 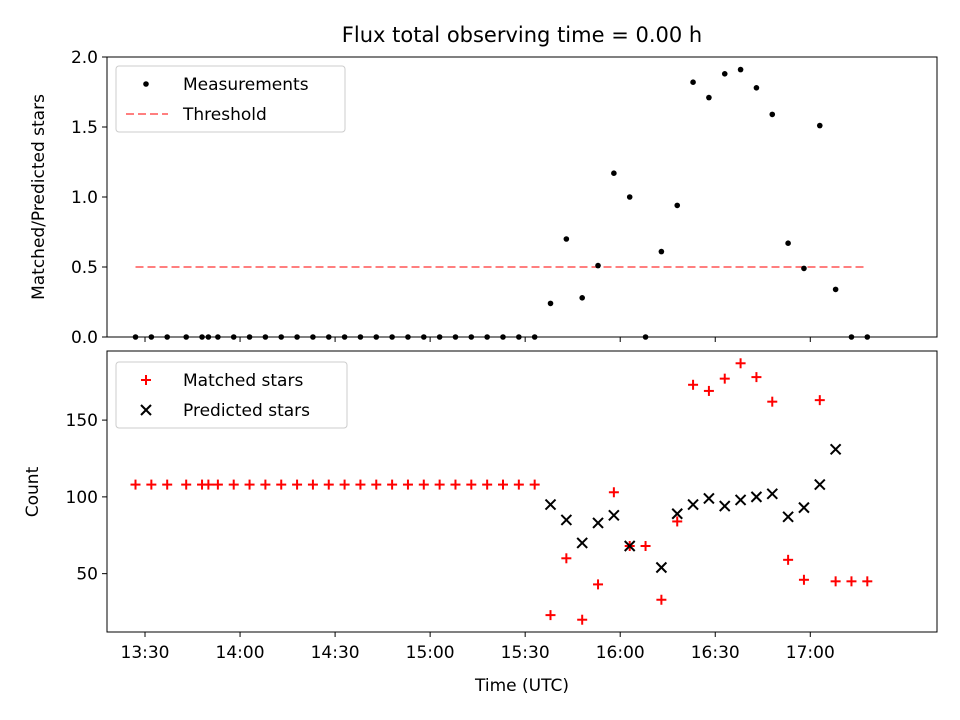 I want to click on top-y-tick-label: 0.5, so click(x=84, y=268).